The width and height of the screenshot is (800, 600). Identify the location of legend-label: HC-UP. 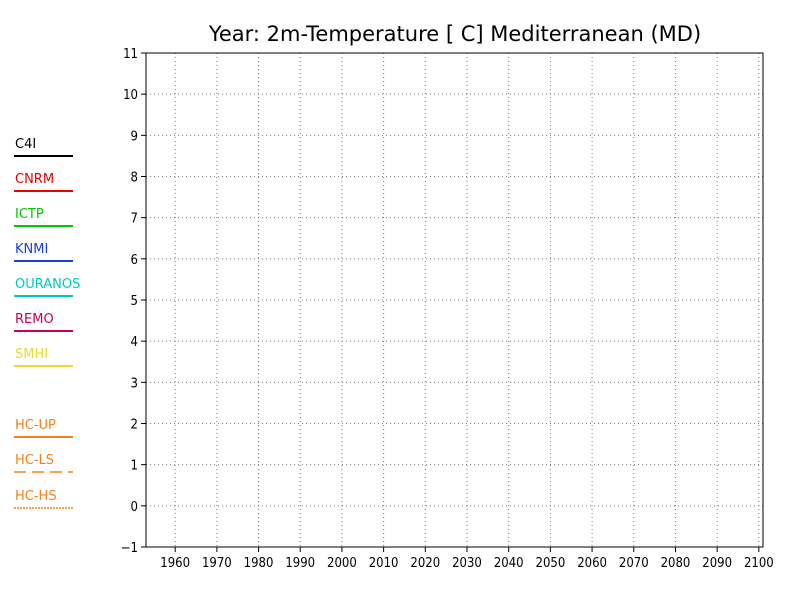
(35, 425).